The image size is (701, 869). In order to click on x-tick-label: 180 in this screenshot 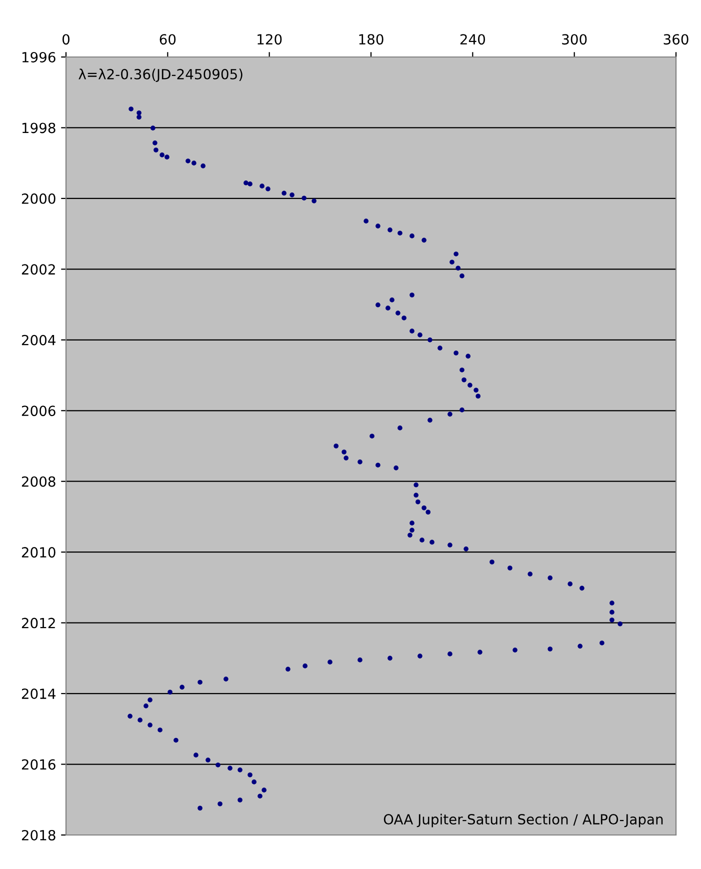, I will do `click(371, 39)`.